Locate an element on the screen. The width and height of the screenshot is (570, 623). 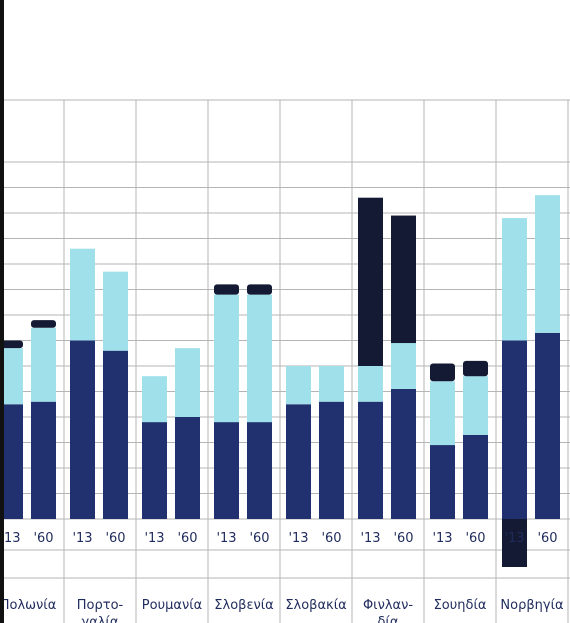
country-label: Ρουμανία is located at coordinates (172, 605).